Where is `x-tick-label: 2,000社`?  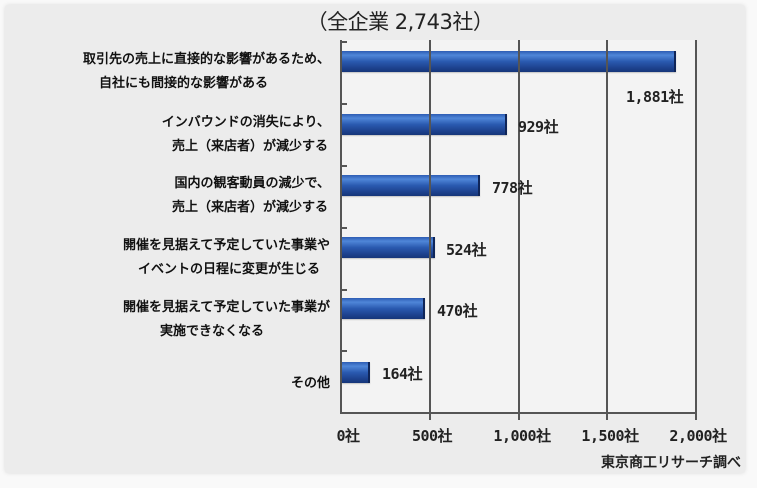 x-tick-label: 2,000社 is located at coordinates (698, 436).